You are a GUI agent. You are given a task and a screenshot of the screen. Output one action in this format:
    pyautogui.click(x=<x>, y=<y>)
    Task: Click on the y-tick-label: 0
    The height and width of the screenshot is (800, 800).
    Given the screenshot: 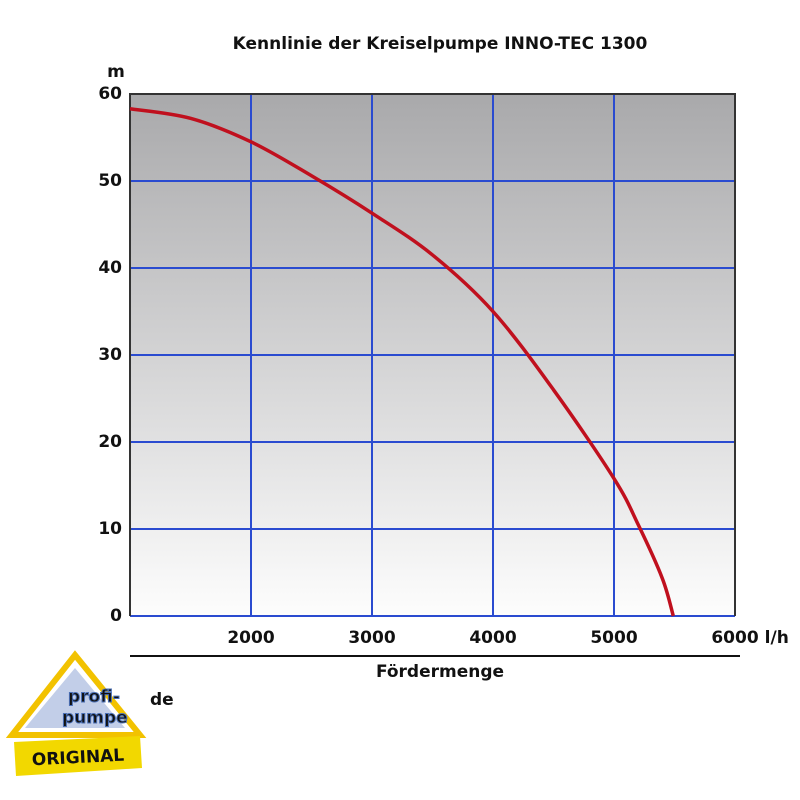 What is the action you would take?
    pyautogui.click(x=116, y=616)
    